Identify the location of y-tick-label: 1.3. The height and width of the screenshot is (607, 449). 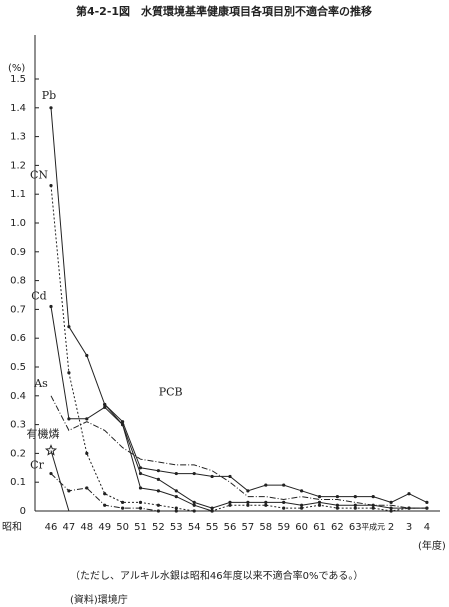
(18, 137).